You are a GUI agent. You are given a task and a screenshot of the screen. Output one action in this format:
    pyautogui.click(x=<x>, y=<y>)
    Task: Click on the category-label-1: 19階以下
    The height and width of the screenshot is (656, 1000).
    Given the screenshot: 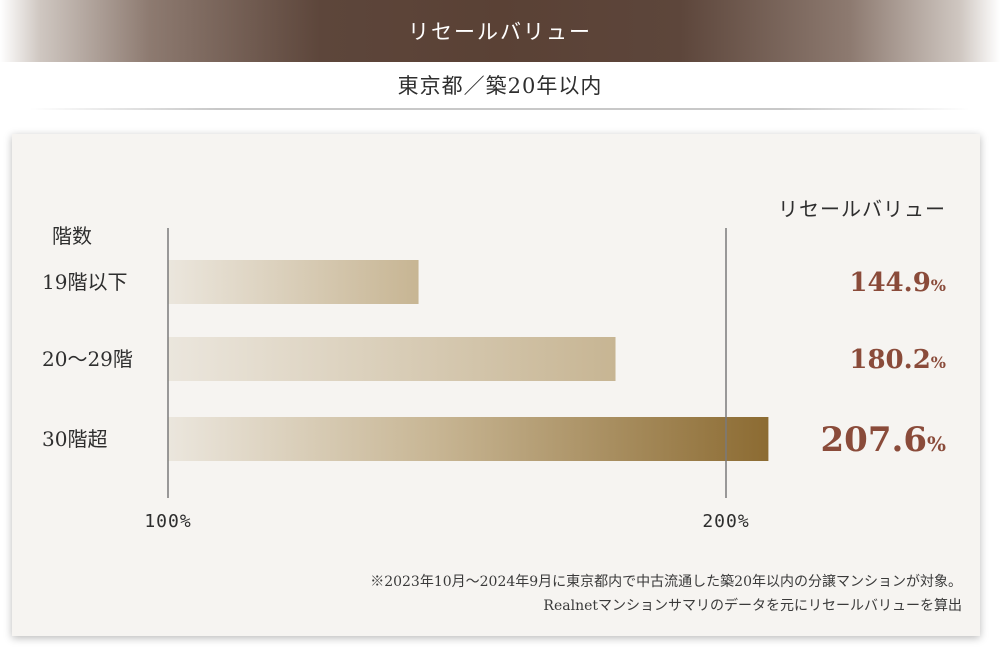 What is the action you would take?
    pyautogui.click(x=84, y=282)
    